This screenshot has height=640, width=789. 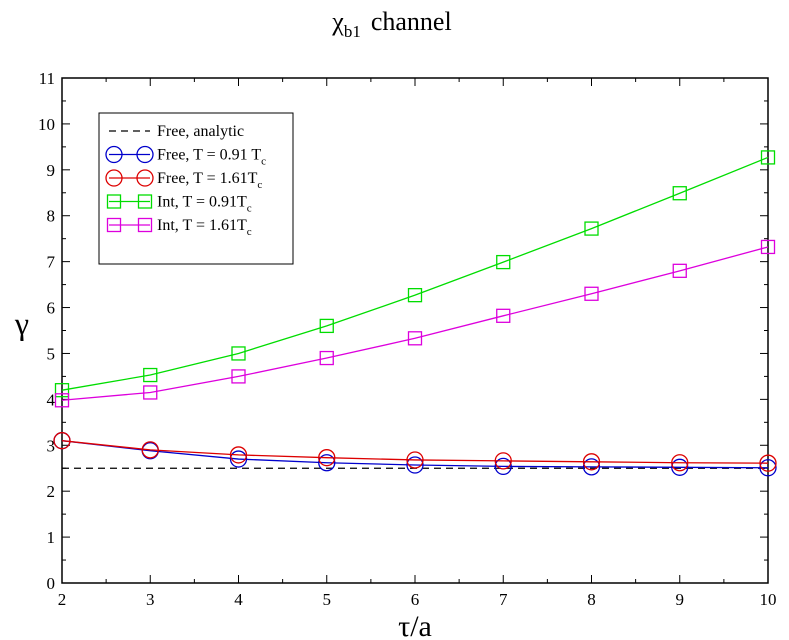 I want to click on y-tick-label: 9, so click(x=51, y=170).